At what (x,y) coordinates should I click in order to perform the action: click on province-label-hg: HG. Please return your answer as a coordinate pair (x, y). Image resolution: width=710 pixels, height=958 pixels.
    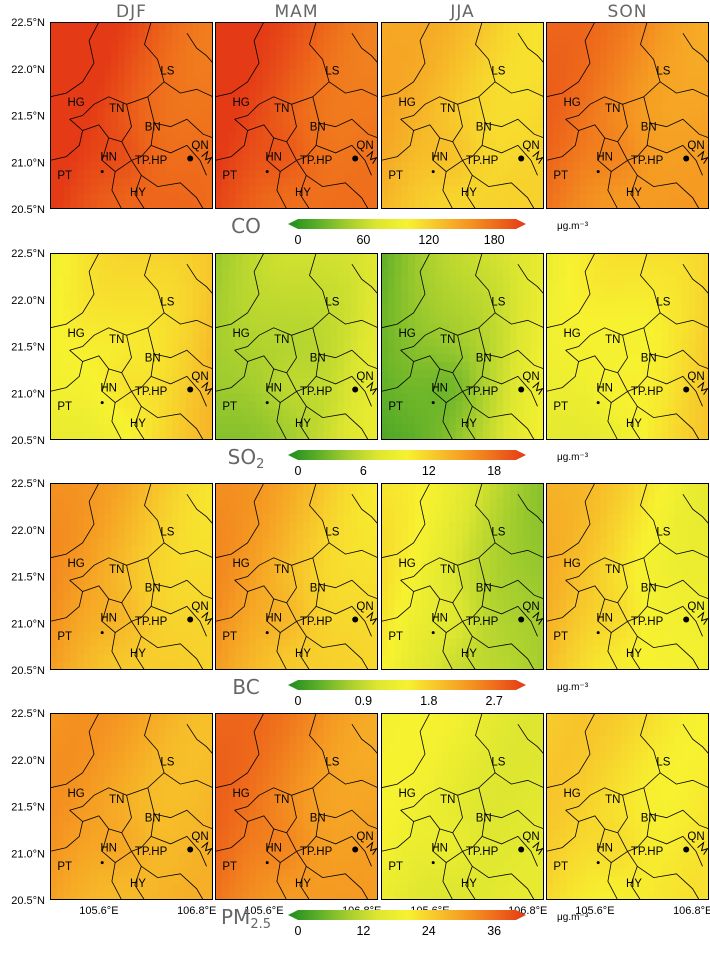
    Looking at the image, I should click on (571, 103).